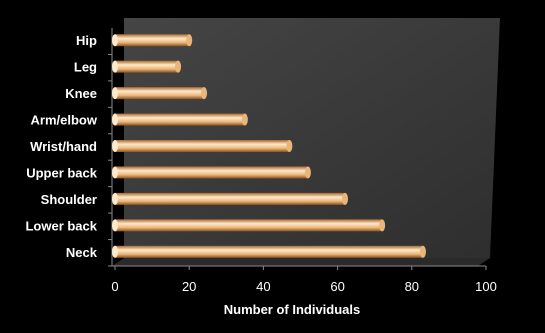 The height and width of the screenshot is (333, 545). What do you see at coordinates (337, 286) in the screenshot?
I see `x-tick-label: 60` at bounding box center [337, 286].